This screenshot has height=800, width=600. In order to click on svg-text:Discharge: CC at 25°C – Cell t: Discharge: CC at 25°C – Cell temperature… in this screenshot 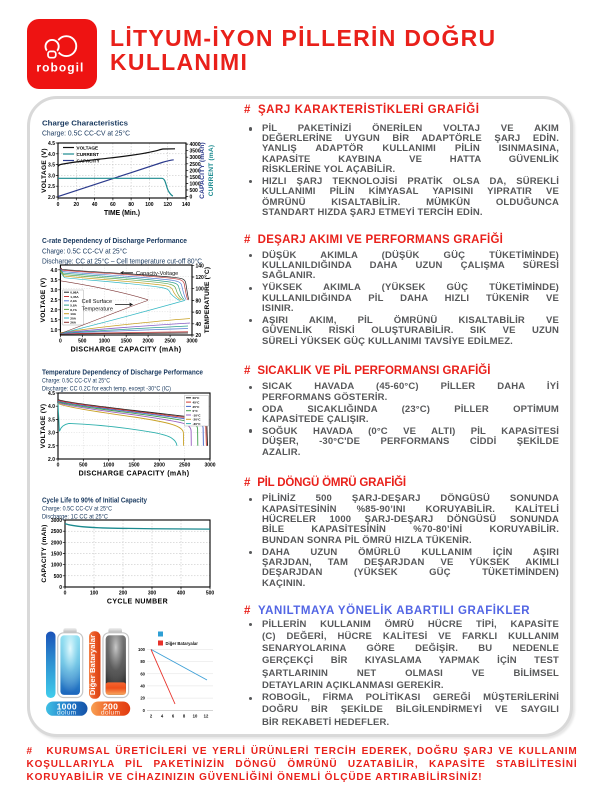, I will do `click(122, 262)`.